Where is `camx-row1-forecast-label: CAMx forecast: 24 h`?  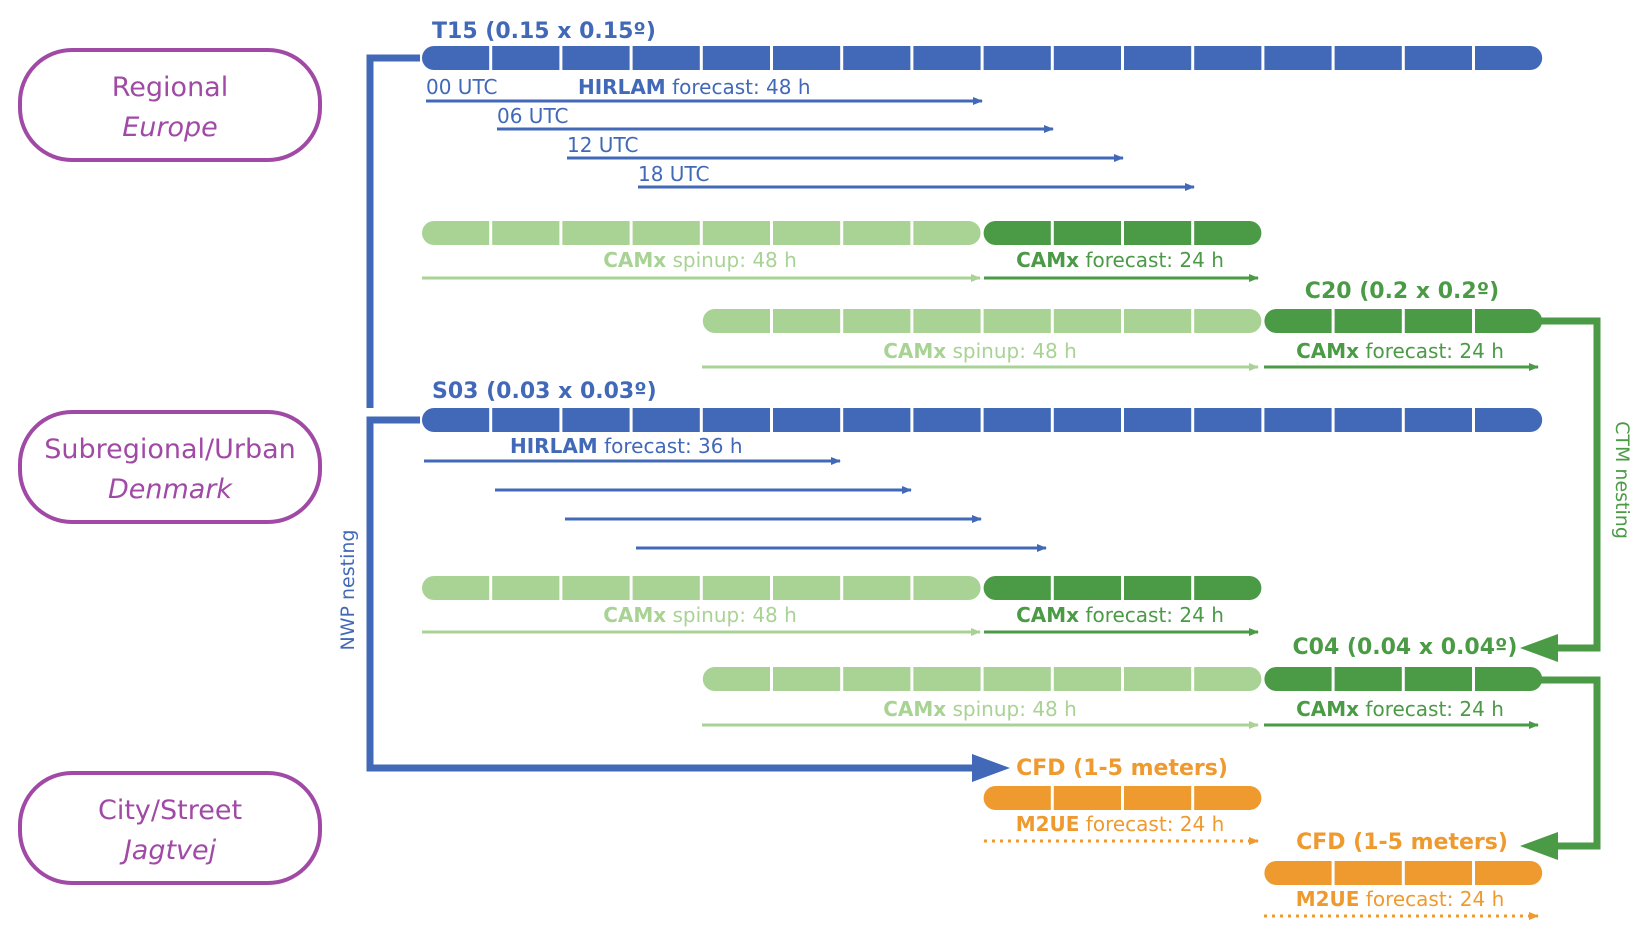 camx-row1-forecast-label: CAMx forecast: 24 h is located at coordinates (1120, 260).